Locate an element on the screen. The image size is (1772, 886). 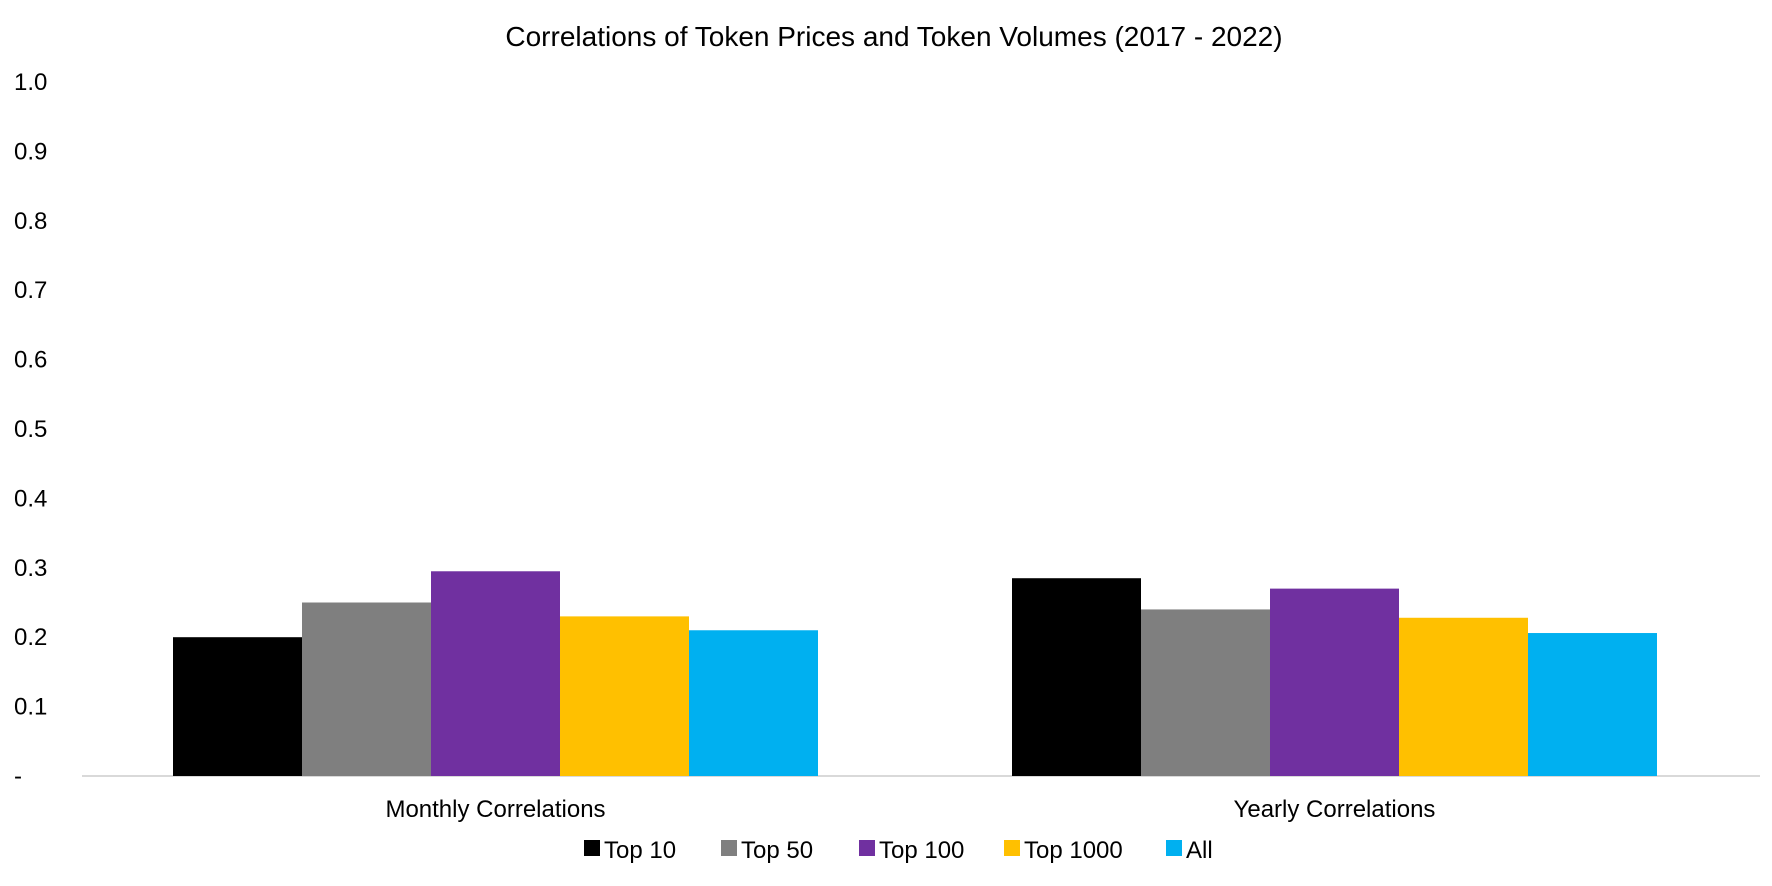
bar-all-yearly is located at coordinates (1592, 704).